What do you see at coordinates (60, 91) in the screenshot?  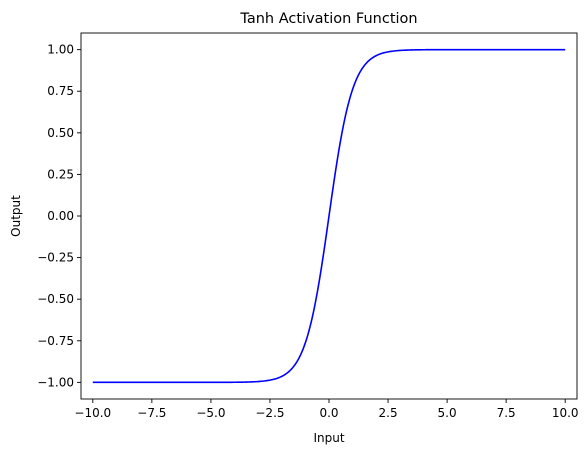 I see `y-tick-label: 0.75` at bounding box center [60, 91].